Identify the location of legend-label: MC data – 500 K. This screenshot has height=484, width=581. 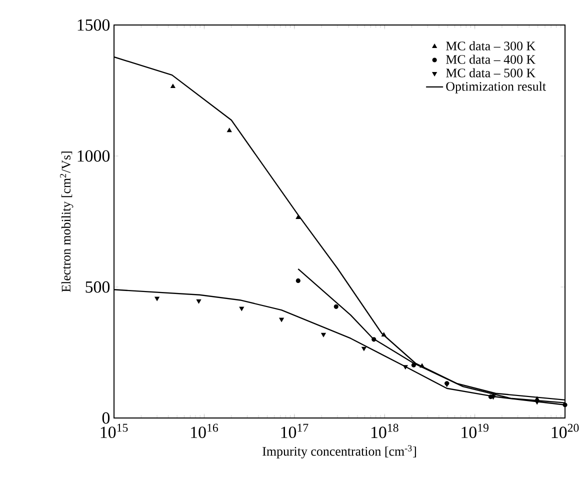
(491, 73).